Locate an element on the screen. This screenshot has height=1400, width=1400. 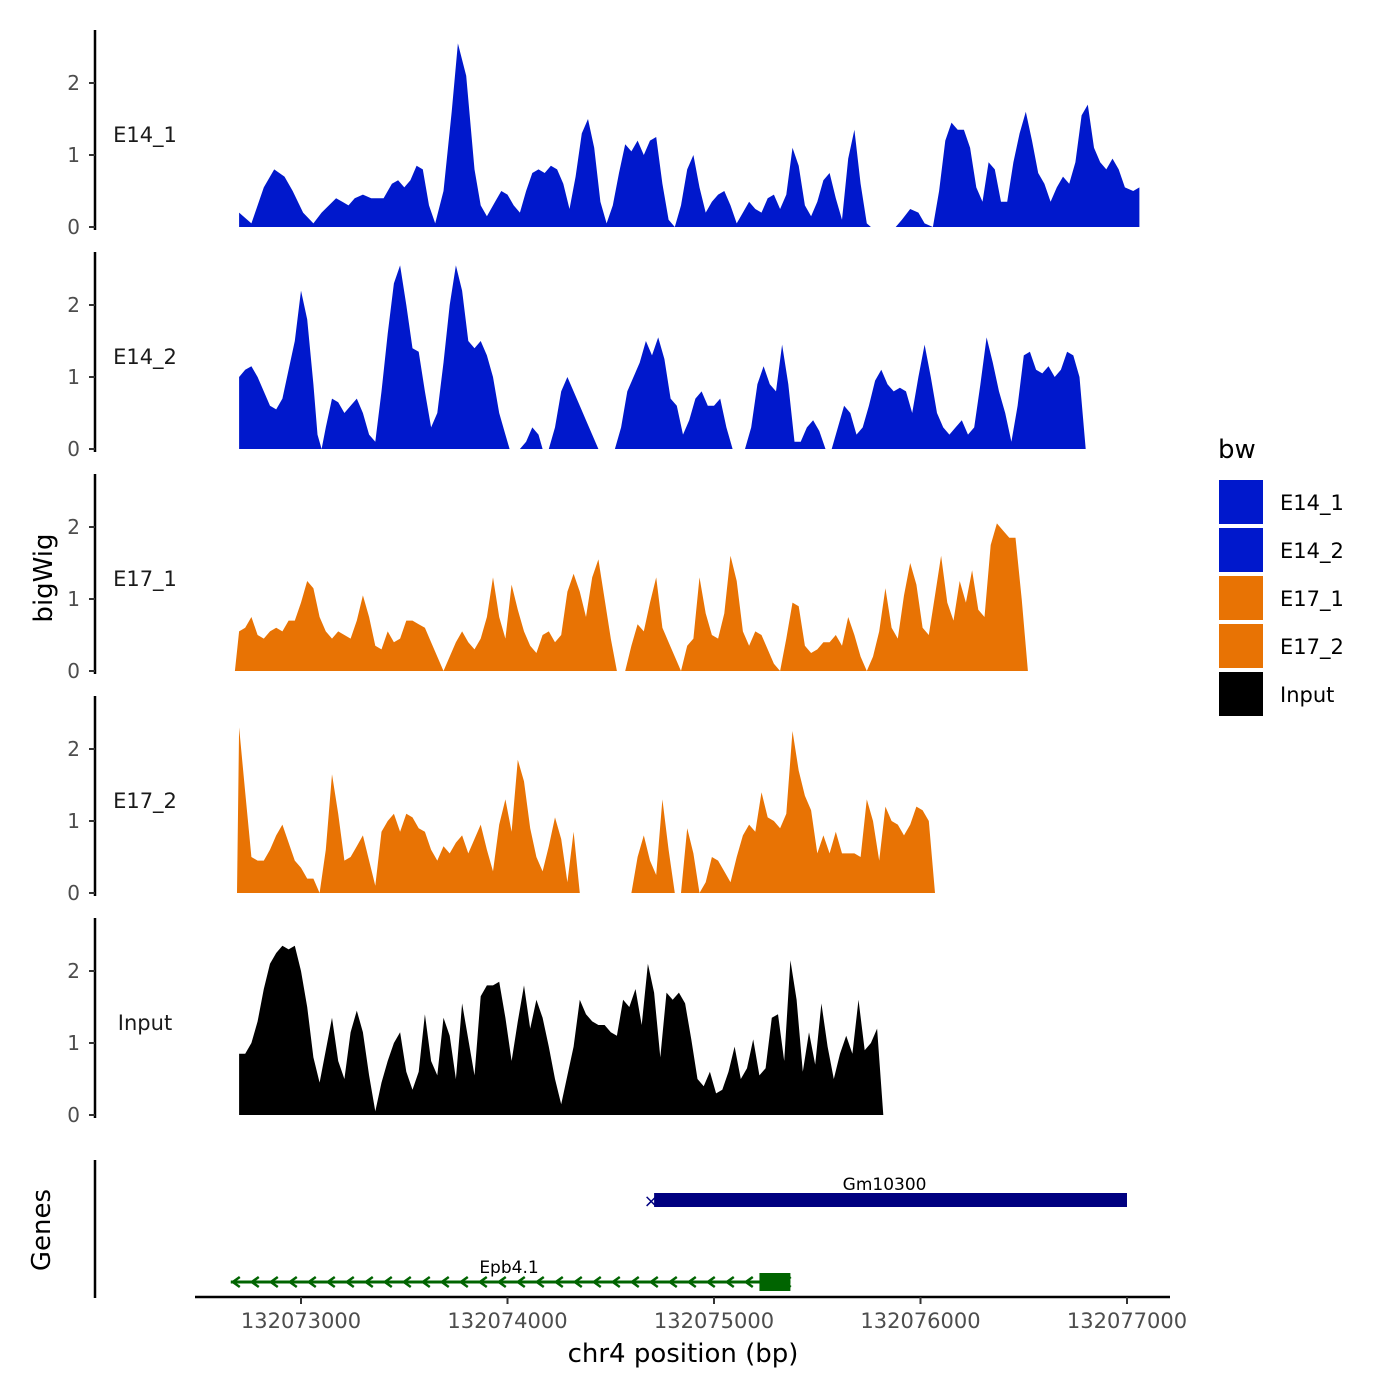
track-e14-2: 0 1 2 E14_2 is located at coordinates (576, 356).